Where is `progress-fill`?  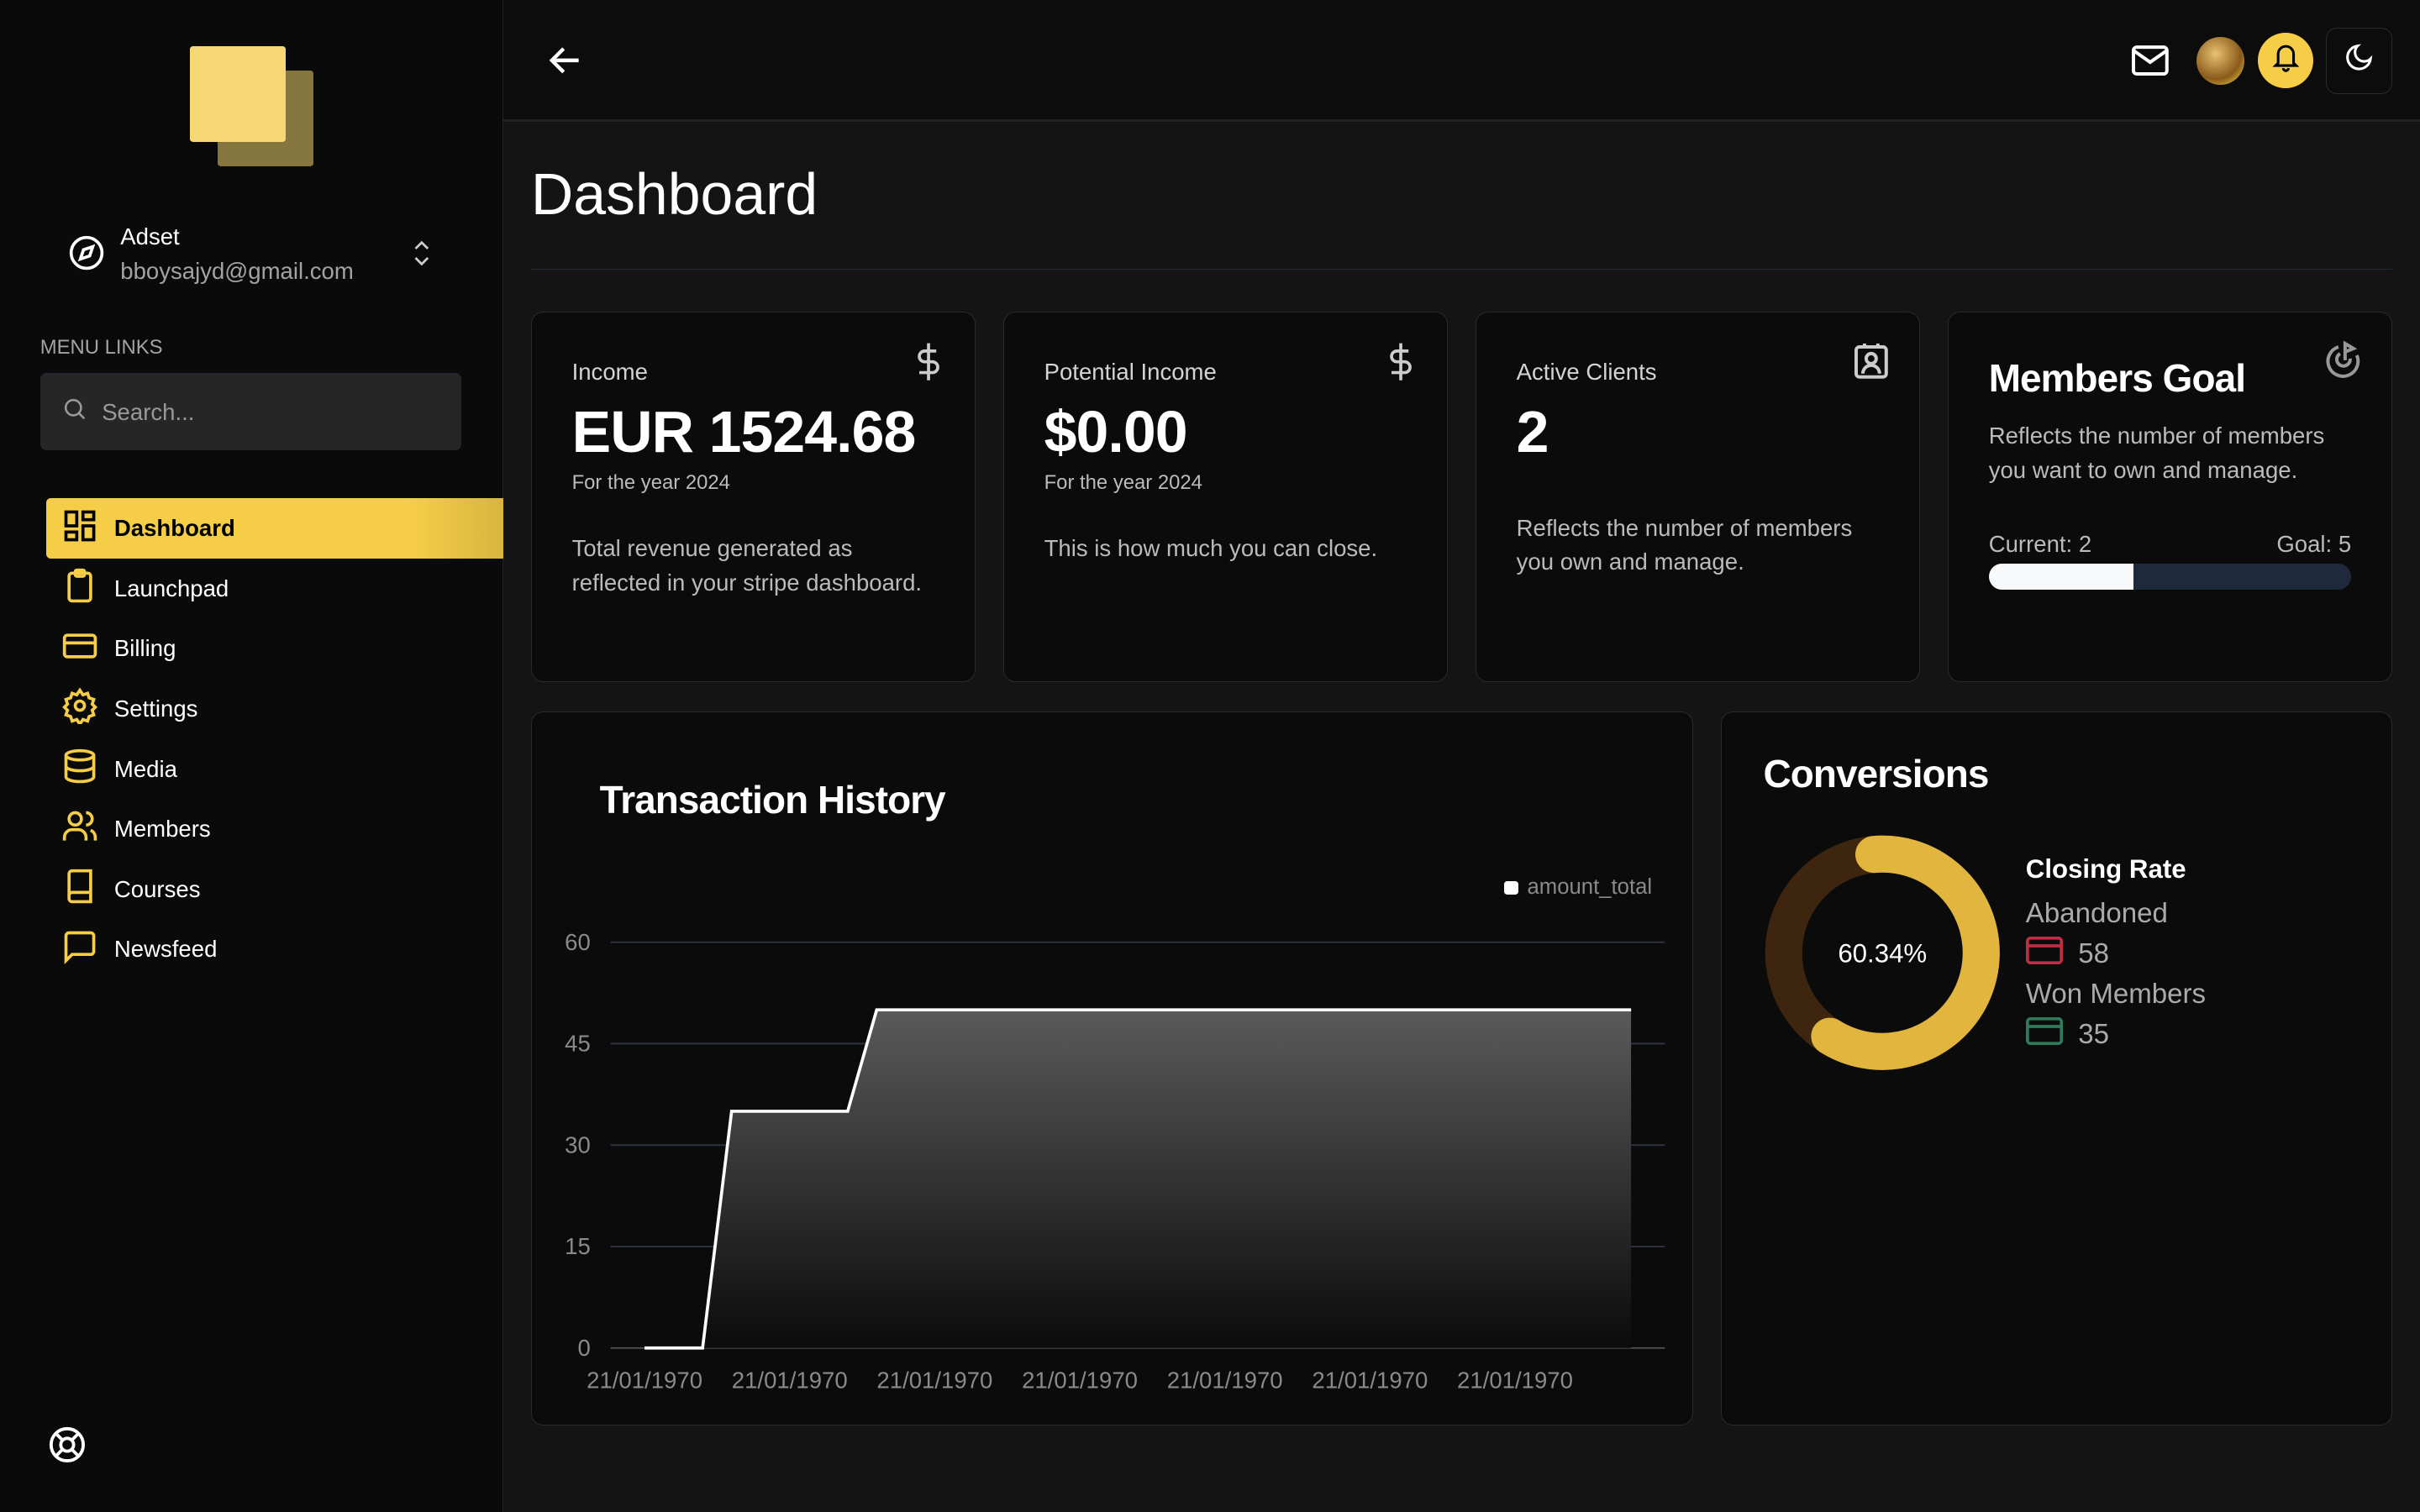 progress-fill is located at coordinates (2061, 577).